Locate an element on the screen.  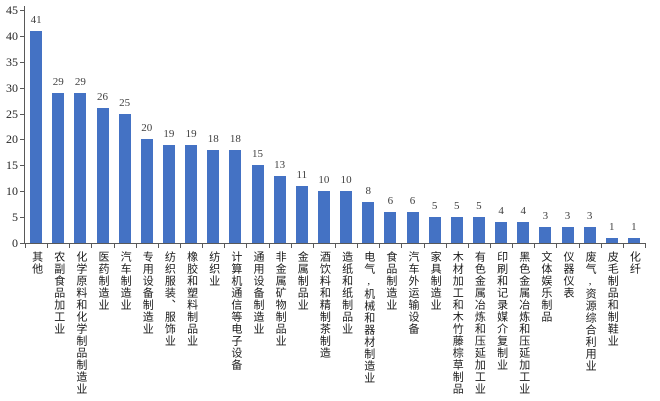
x-axis-category-label-text: 有色金属冶炼和压延加工业 is located at coordinates (479, 323).